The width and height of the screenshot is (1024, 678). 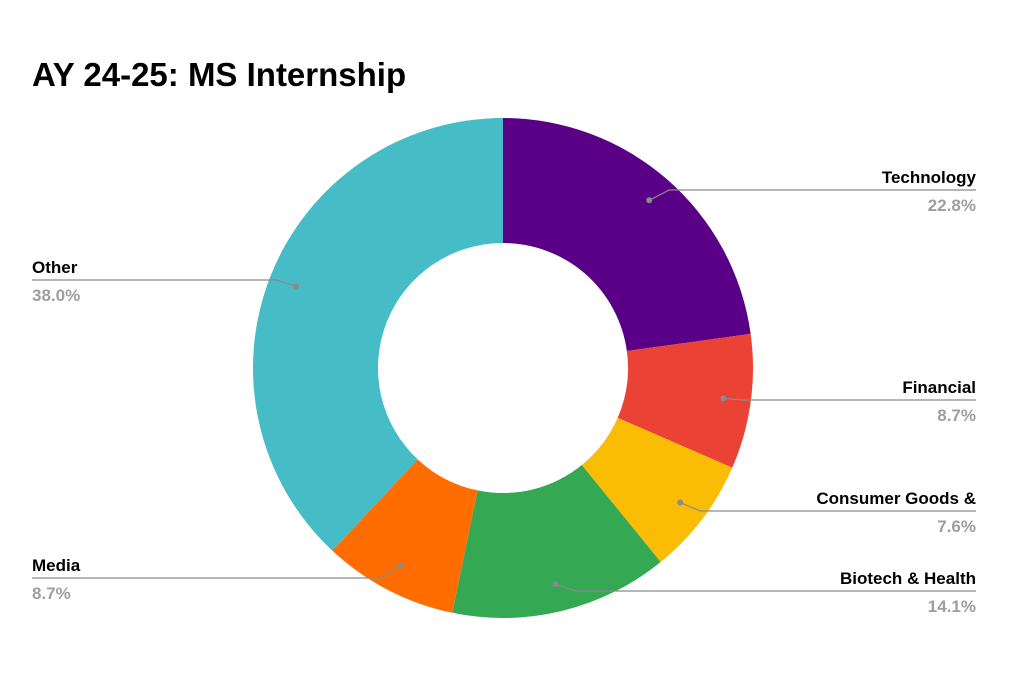 What do you see at coordinates (952, 606) in the screenshot?
I see `percent-biotech-health: 14.1%` at bounding box center [952, 606].